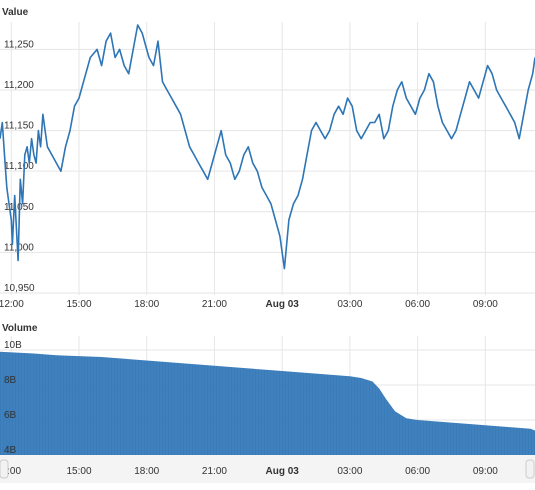 The width and height of the screenshot is (535, 490). I want to click on value-y-tick-label: 11,200, so click(19, 85).